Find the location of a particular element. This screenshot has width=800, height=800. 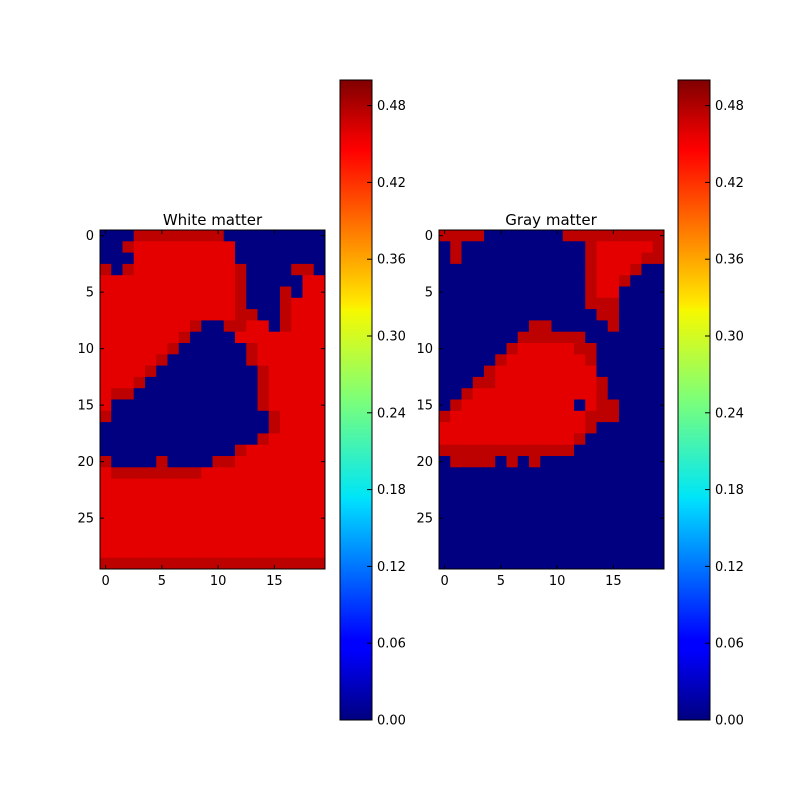

y-tick-label: 10 is located at coordinates (85, 349).